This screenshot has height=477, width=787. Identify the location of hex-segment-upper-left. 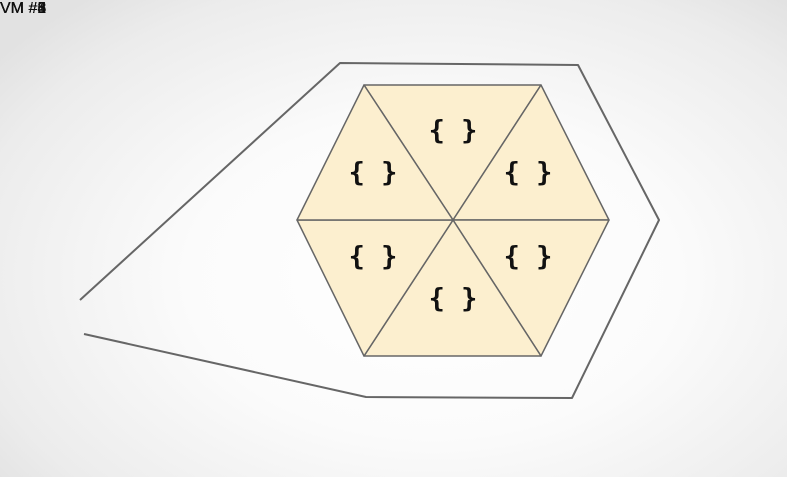
(375, 152).